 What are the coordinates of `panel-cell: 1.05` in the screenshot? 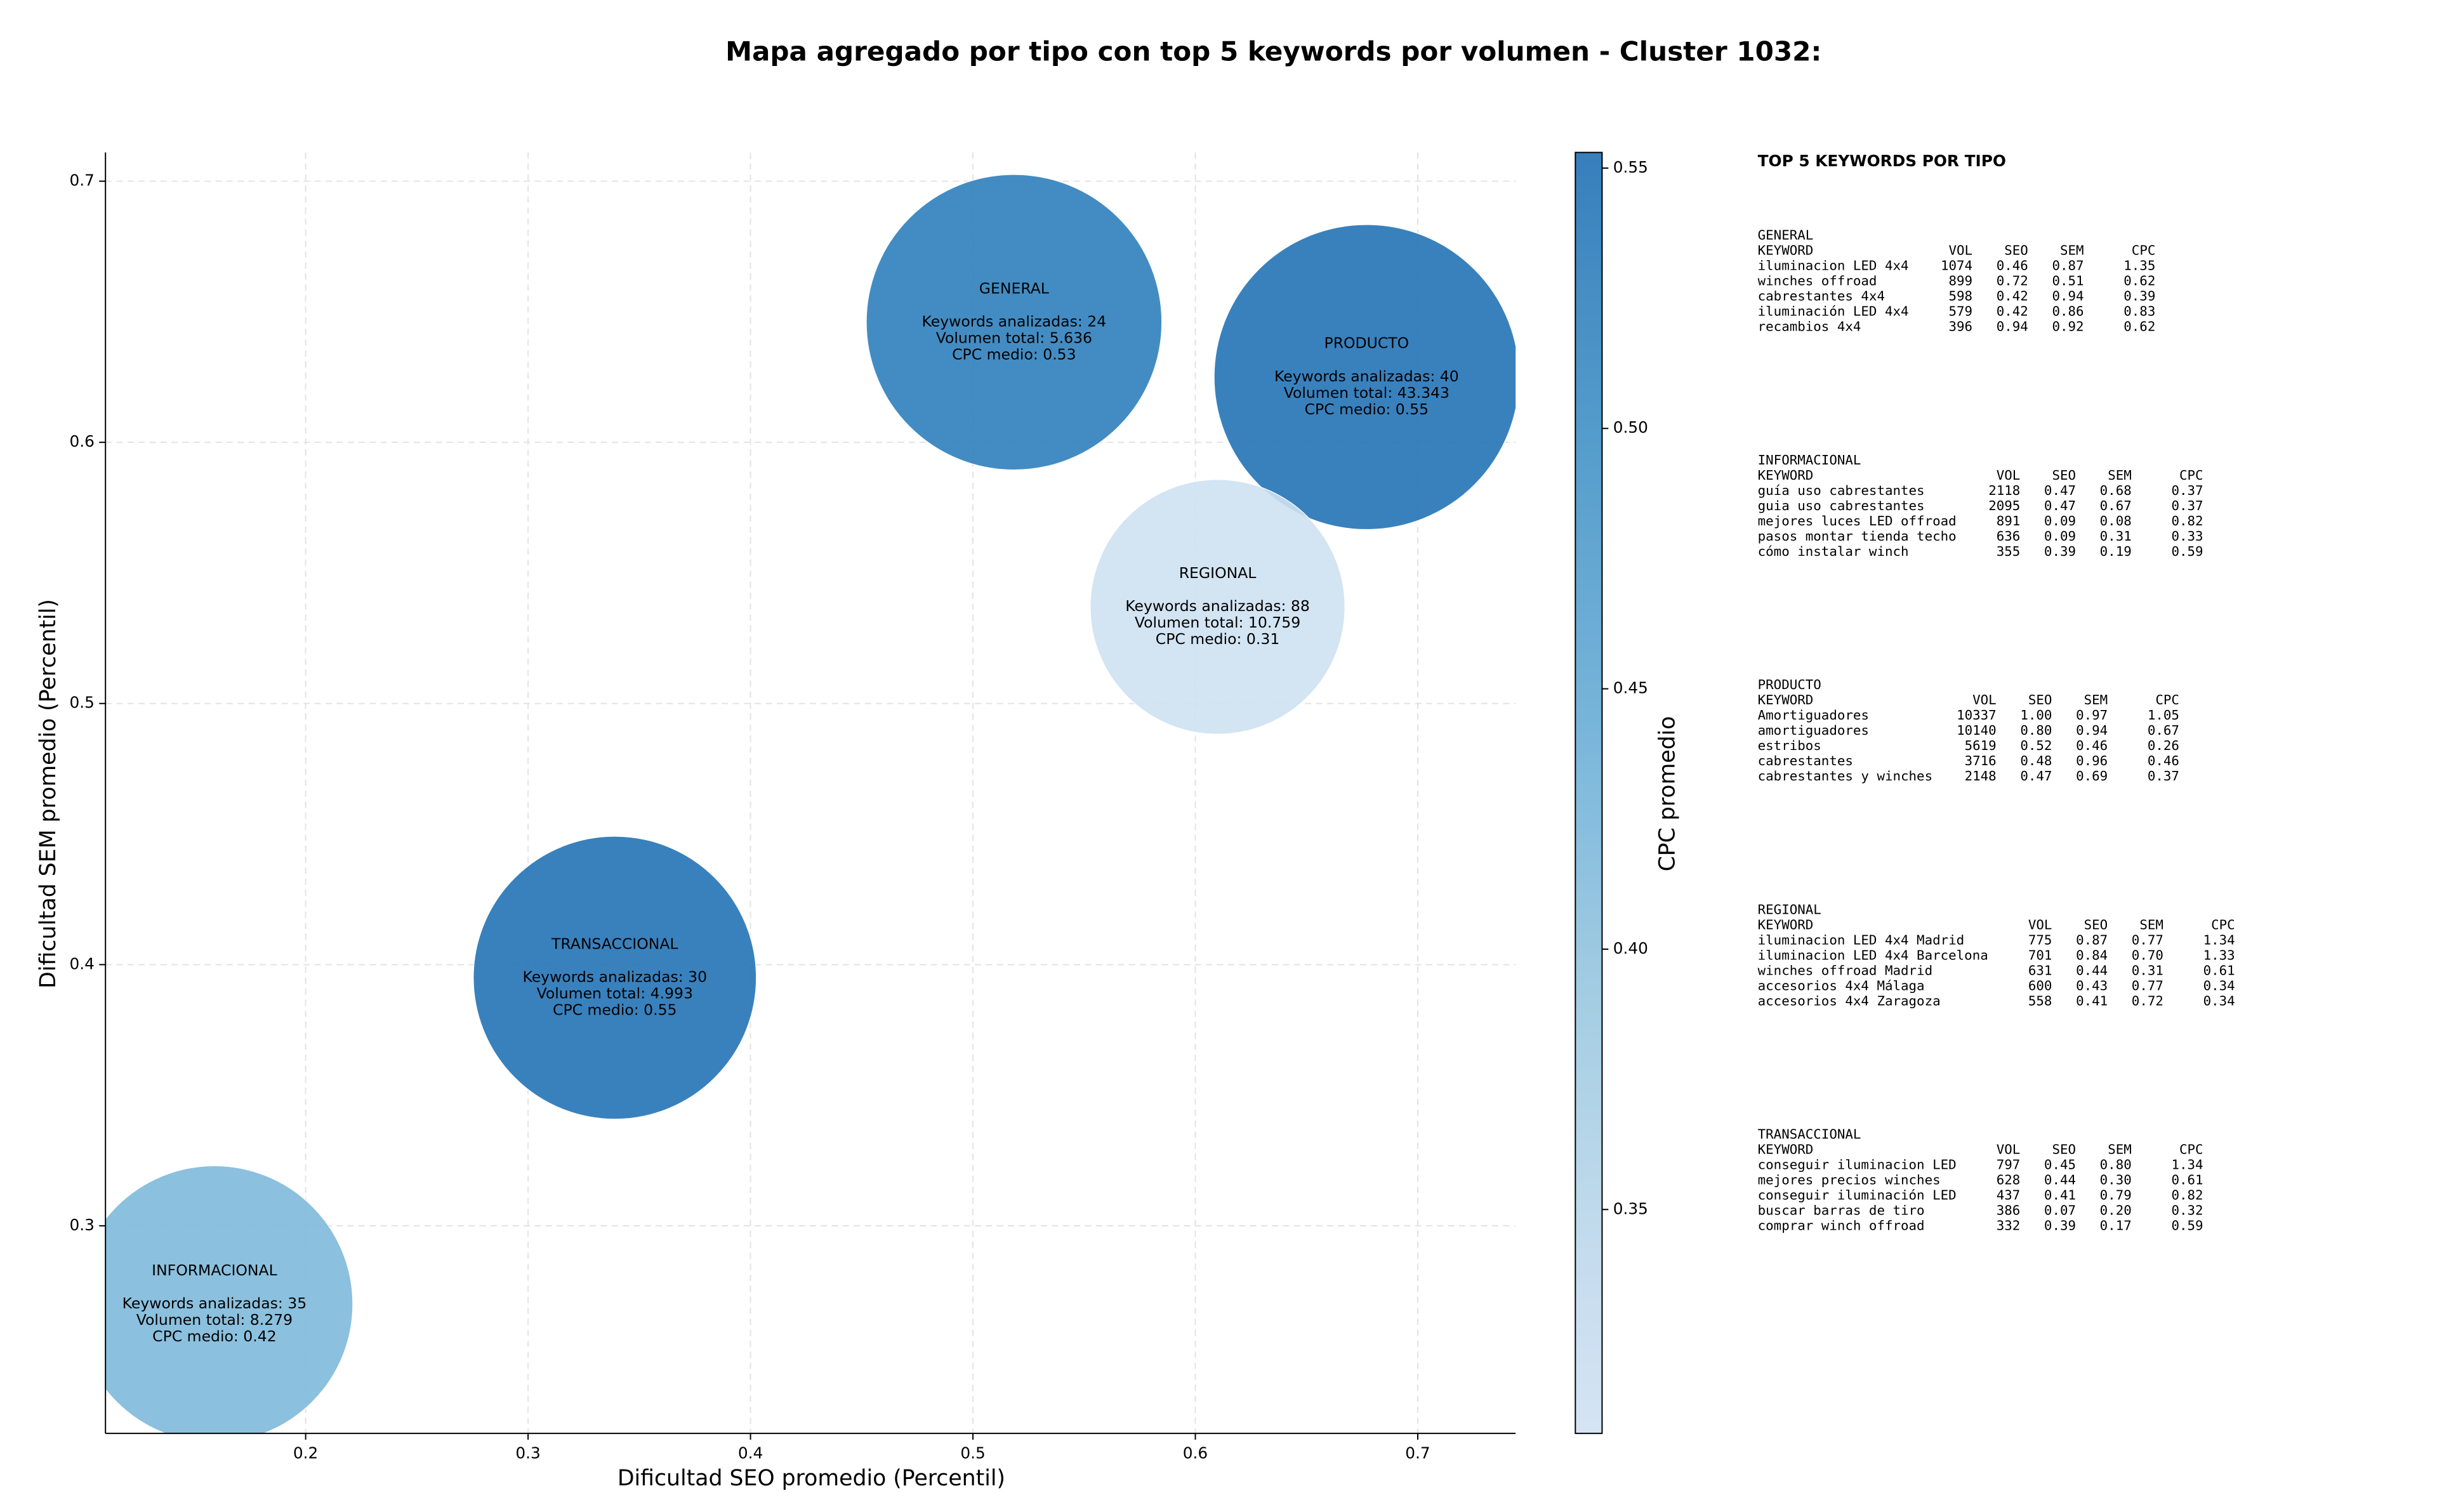 It's located at (2163, 715).